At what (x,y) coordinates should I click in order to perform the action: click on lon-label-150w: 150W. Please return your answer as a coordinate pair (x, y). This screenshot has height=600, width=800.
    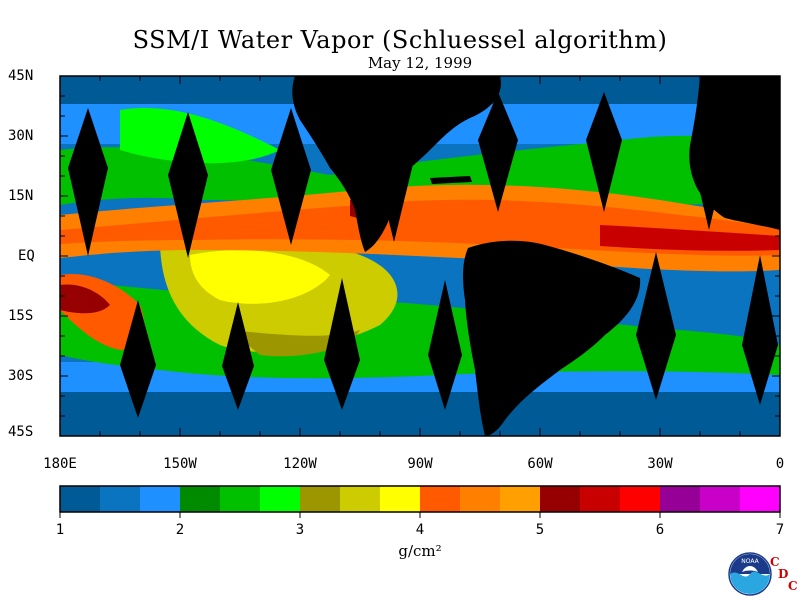
    Looking at the image, I should click on (180, 464).